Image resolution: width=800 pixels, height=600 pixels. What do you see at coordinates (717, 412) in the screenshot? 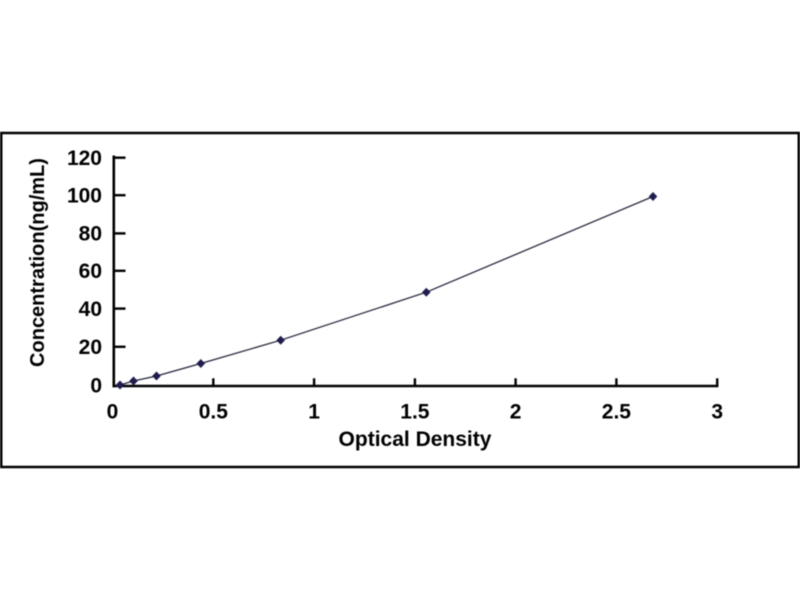
I see `svg-text: 3` at bounding box center [717, 412].